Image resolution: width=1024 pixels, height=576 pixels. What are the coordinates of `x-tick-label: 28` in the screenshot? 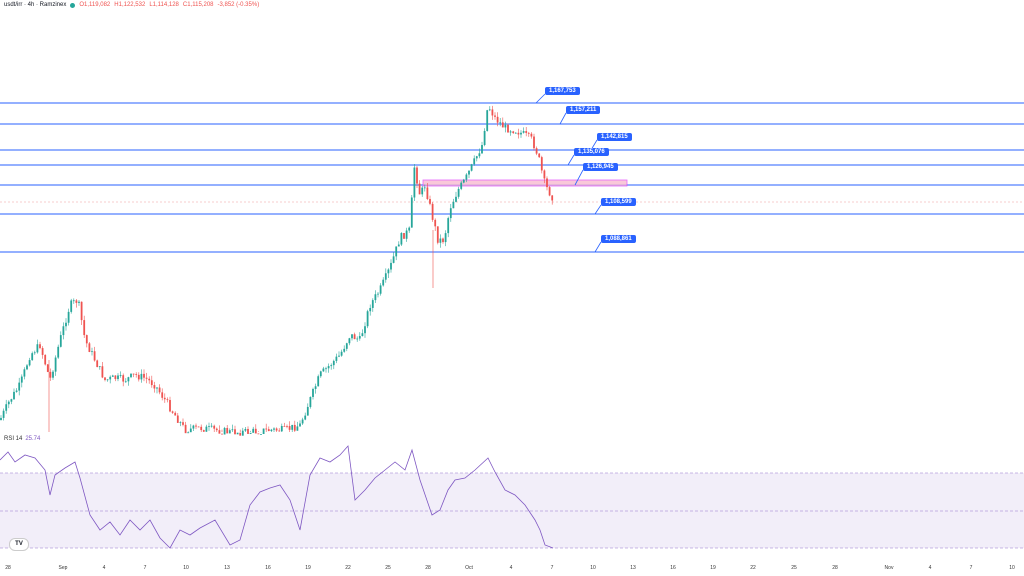 It's located at (835, 568).